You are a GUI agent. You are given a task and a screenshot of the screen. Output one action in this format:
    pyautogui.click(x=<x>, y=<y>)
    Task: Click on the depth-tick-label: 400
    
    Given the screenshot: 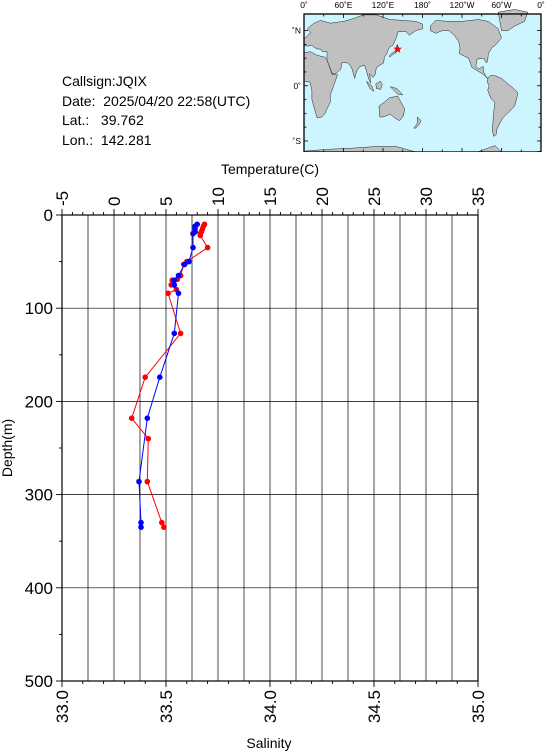 What is the action you would take?
    pyautogui.click(x=39, y=588)
    